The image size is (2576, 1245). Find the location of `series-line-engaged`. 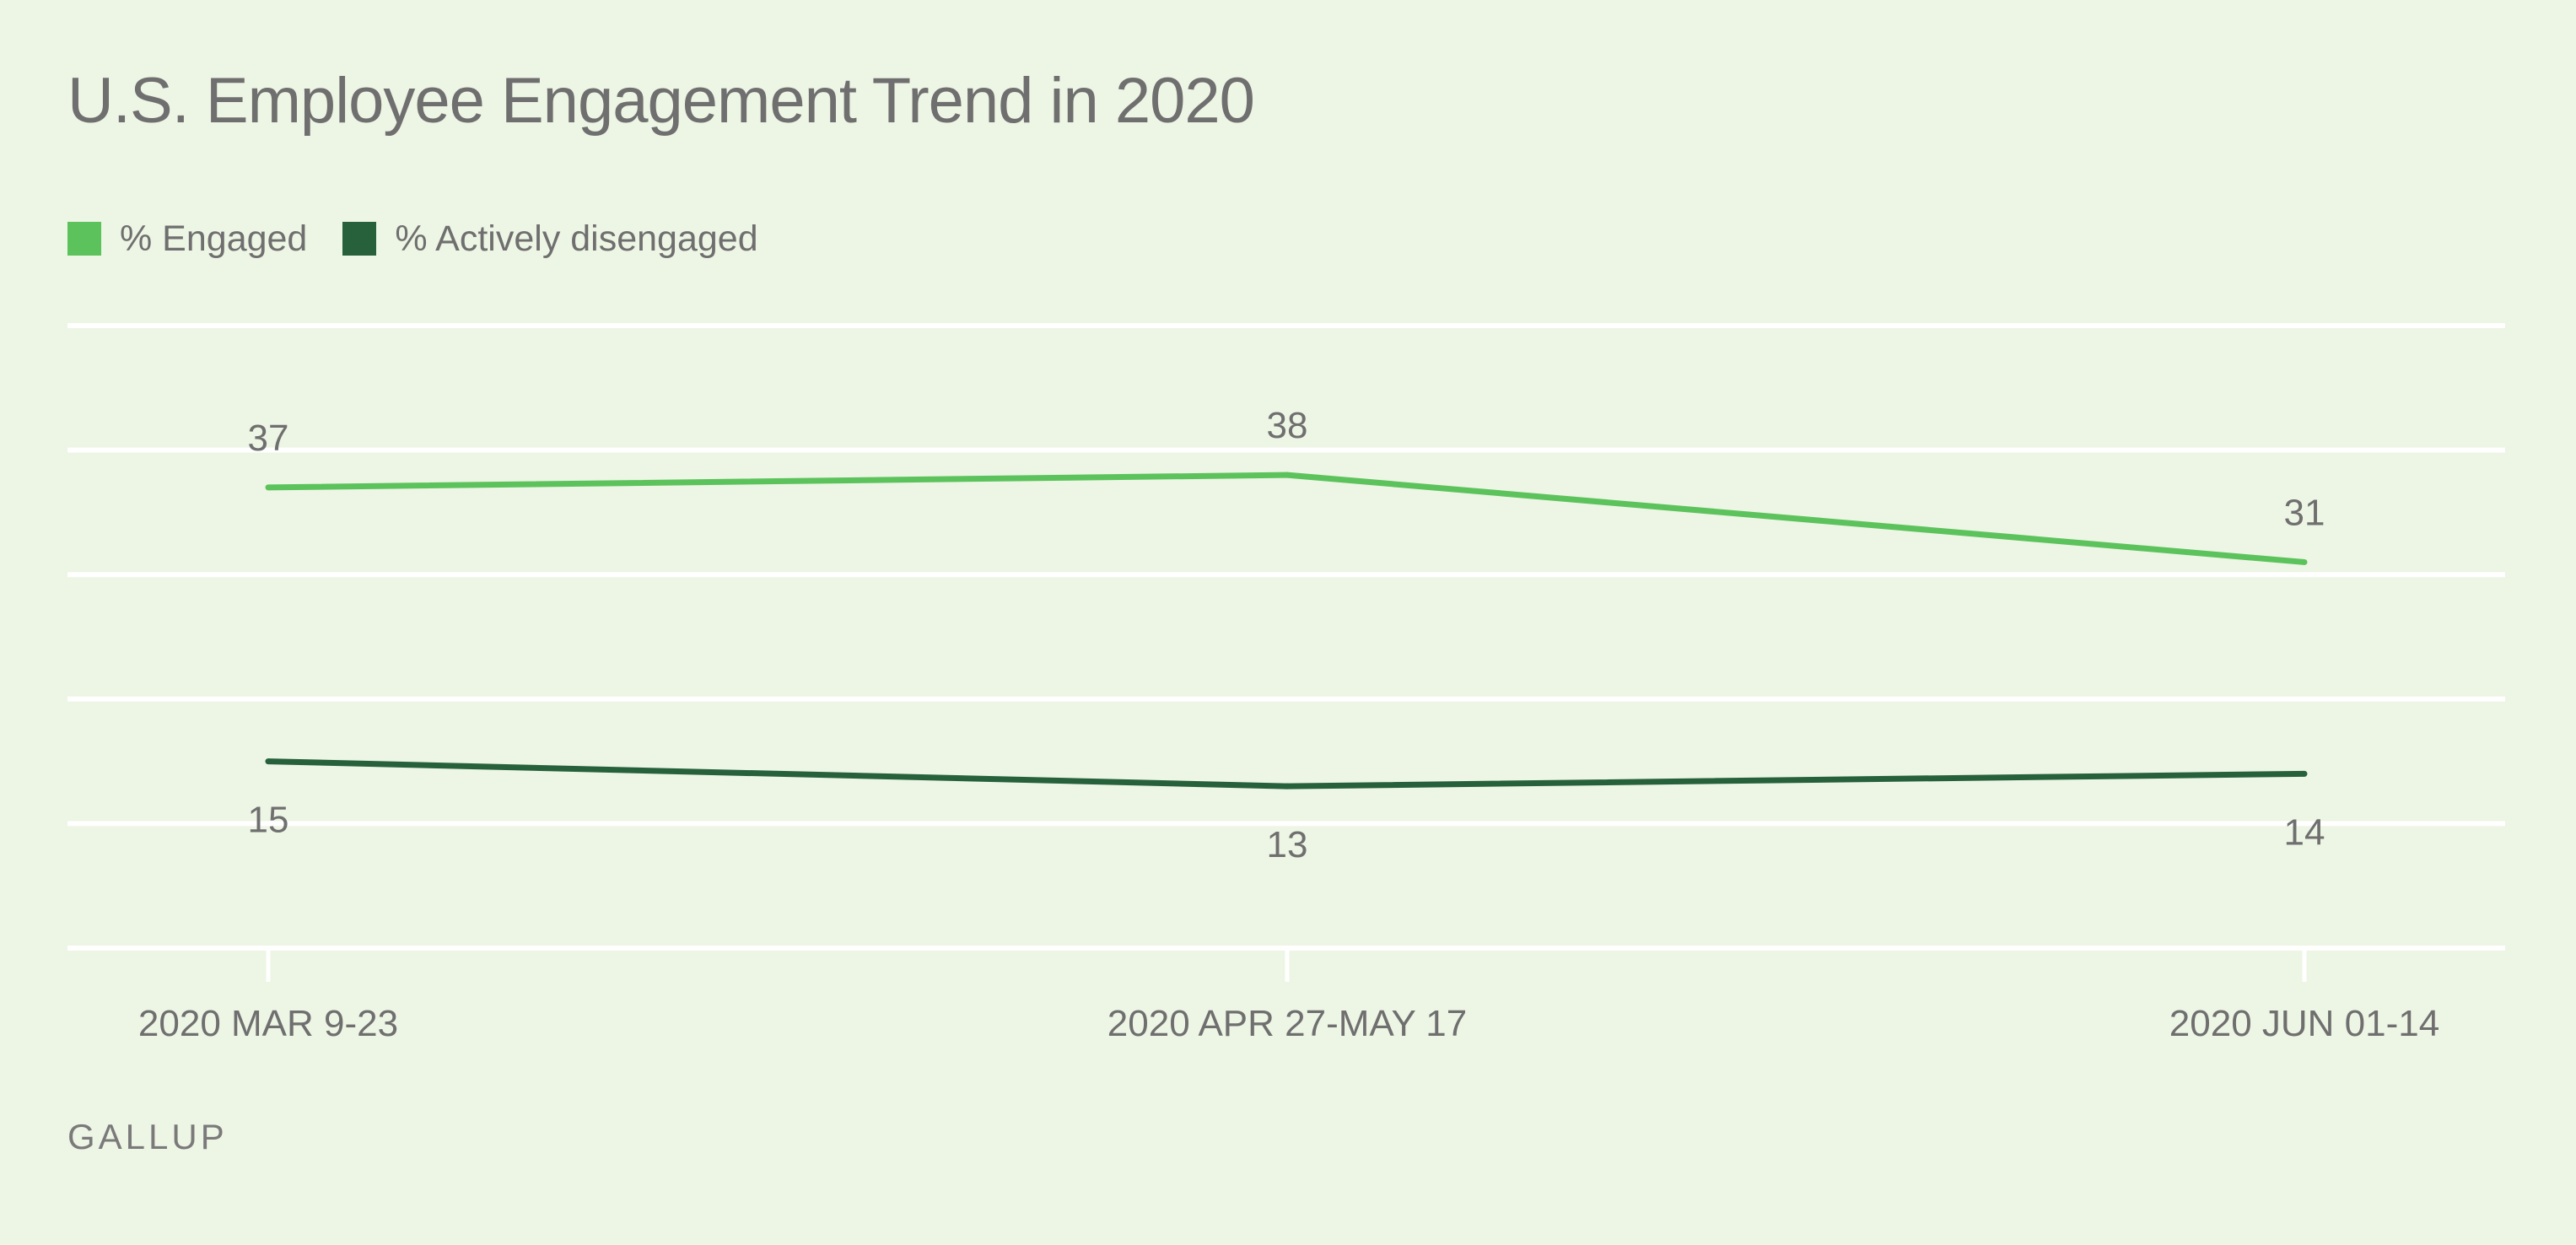

series-line-engaged is located at coordinates (1286, 518).